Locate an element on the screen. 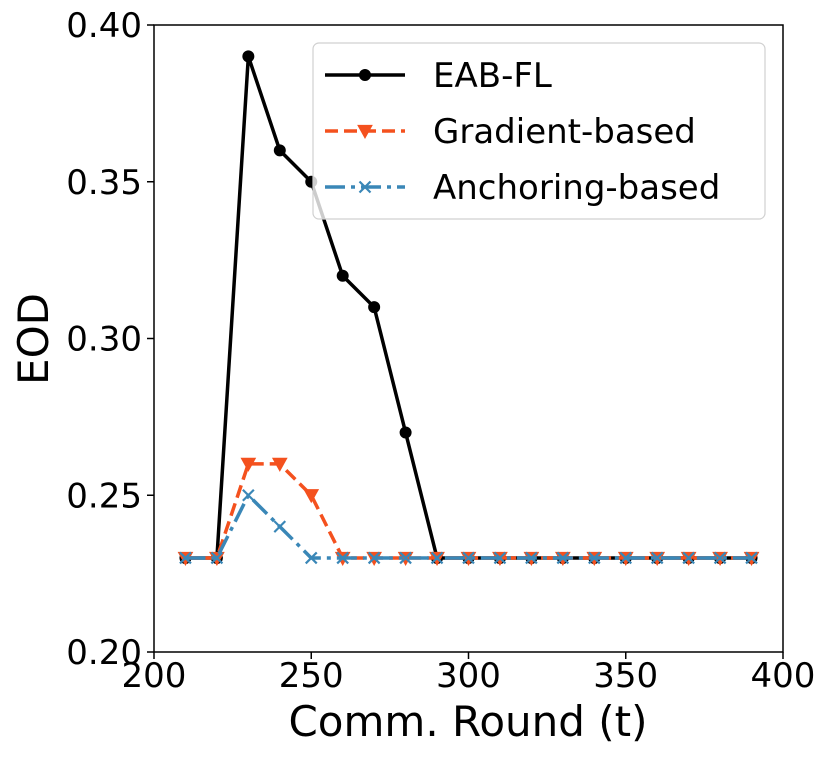 Image resolution: width=831 pixels, height=758 pixels. legend-label: Anchoring-based is located at coordinates (576, 188).